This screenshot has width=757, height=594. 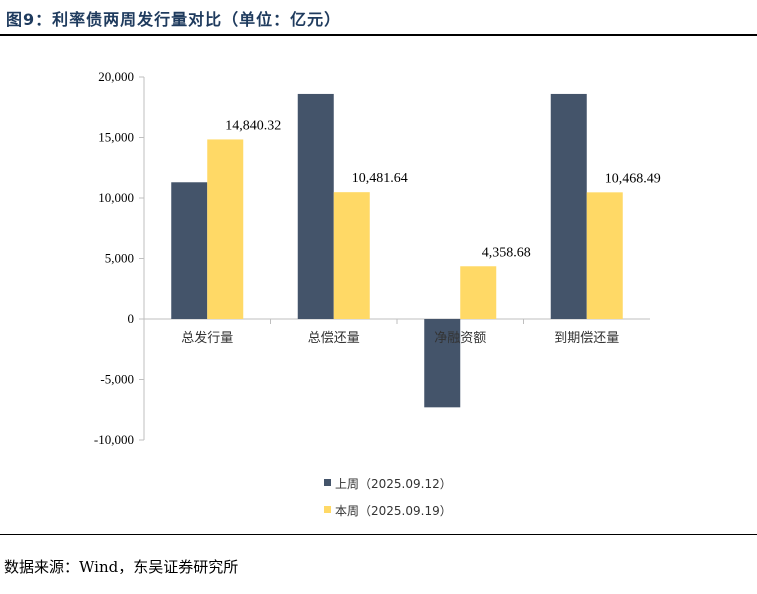 What do you see at coordinates (460, 338) in the screenshot?
I see `category-label: 净融资额` at bounding box center [460, 338].